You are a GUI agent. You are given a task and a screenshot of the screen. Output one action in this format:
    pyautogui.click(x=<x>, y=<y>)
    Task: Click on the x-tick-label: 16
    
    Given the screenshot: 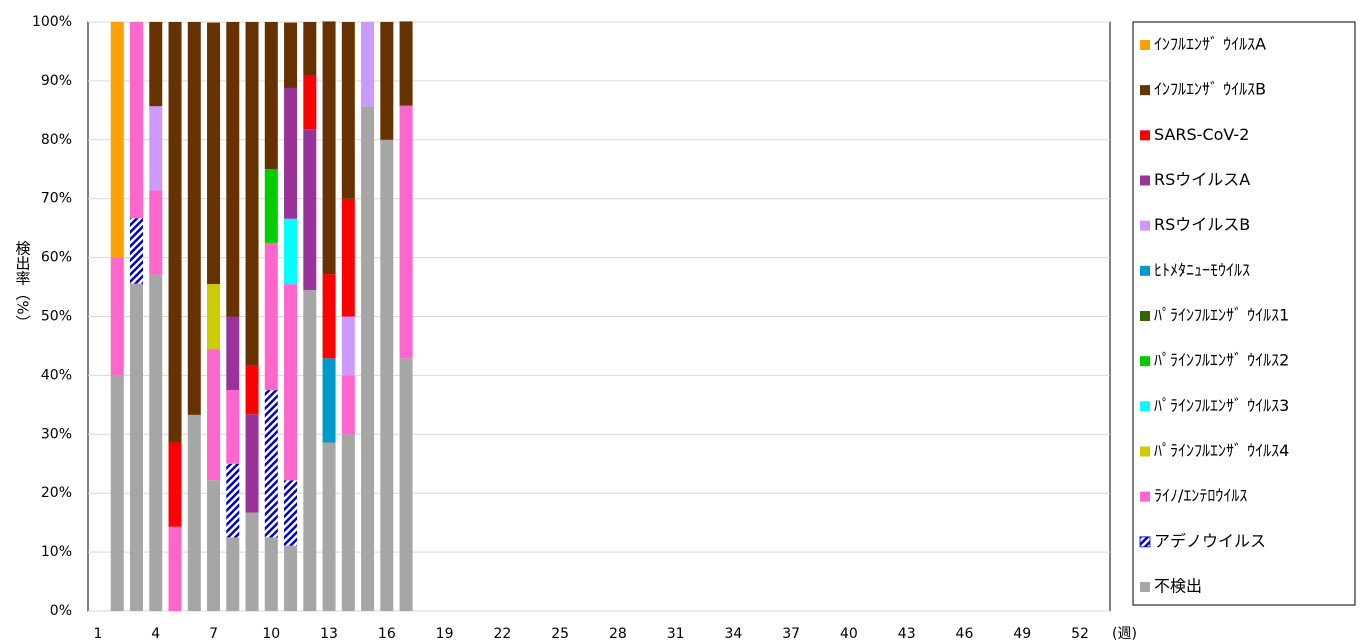 What is the action you would take?
    pyautogui.click(x=387, y=634)
    